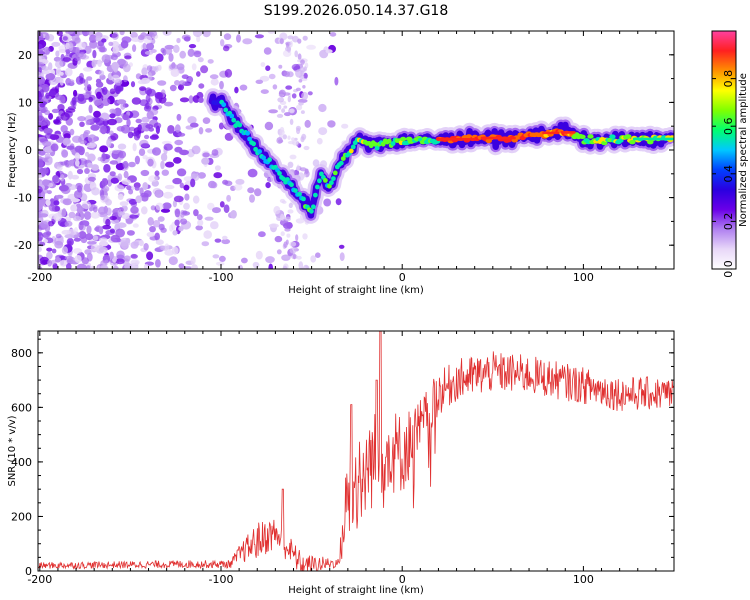 This screenshot has width=750, height=600. Describe the element at coordinates (728, 79) in the screenshot. I see `colorbar-tick-label: 0.8` at that location.